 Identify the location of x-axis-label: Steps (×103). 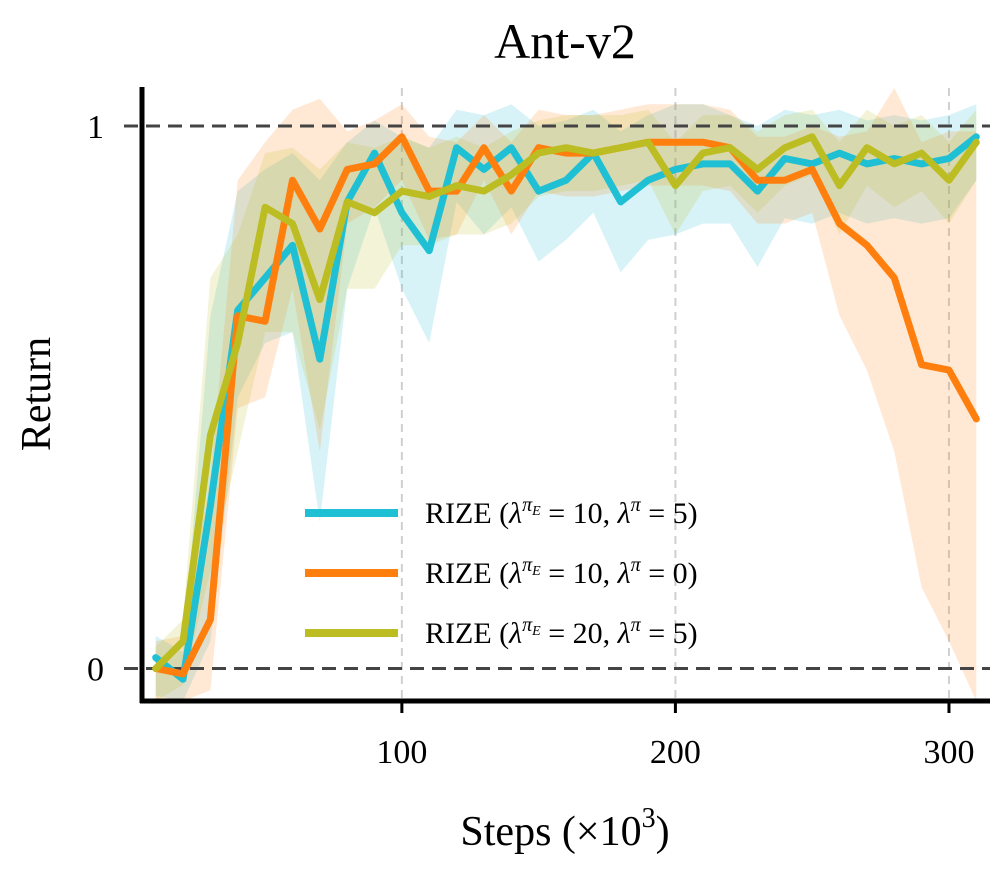
(564, 829).